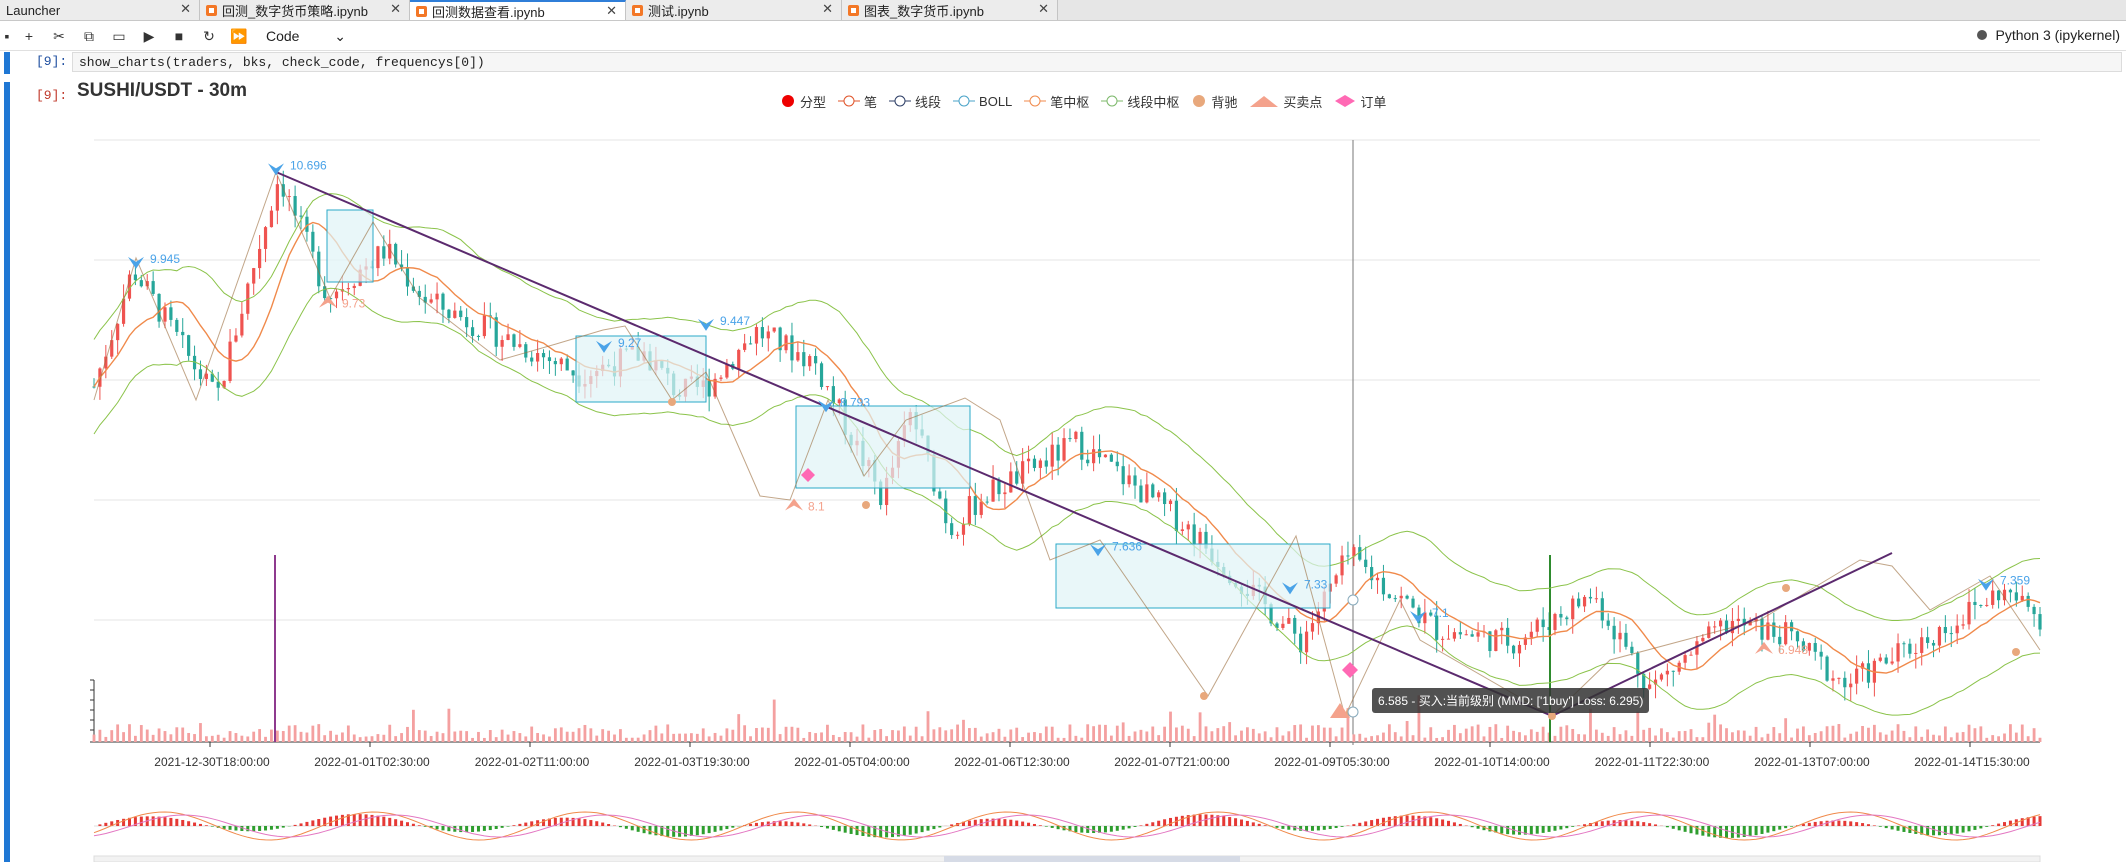 Image resolution: width=2126 pixels, height=862 pixels. What do you see at coordinates (149, 35) in the screenshot?
I see `run-icon: ▶` at bounding box center [149, 35].